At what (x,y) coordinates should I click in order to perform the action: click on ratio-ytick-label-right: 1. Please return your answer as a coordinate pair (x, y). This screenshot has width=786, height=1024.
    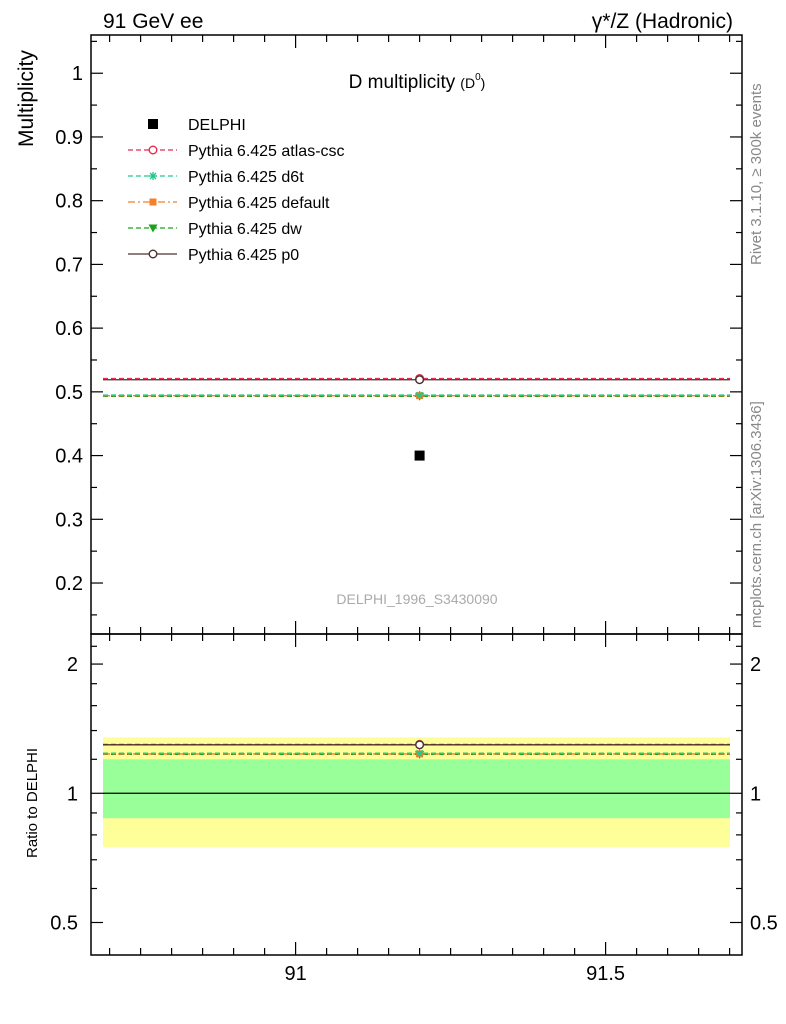
    Looking at the image, I should click on (755, 794).